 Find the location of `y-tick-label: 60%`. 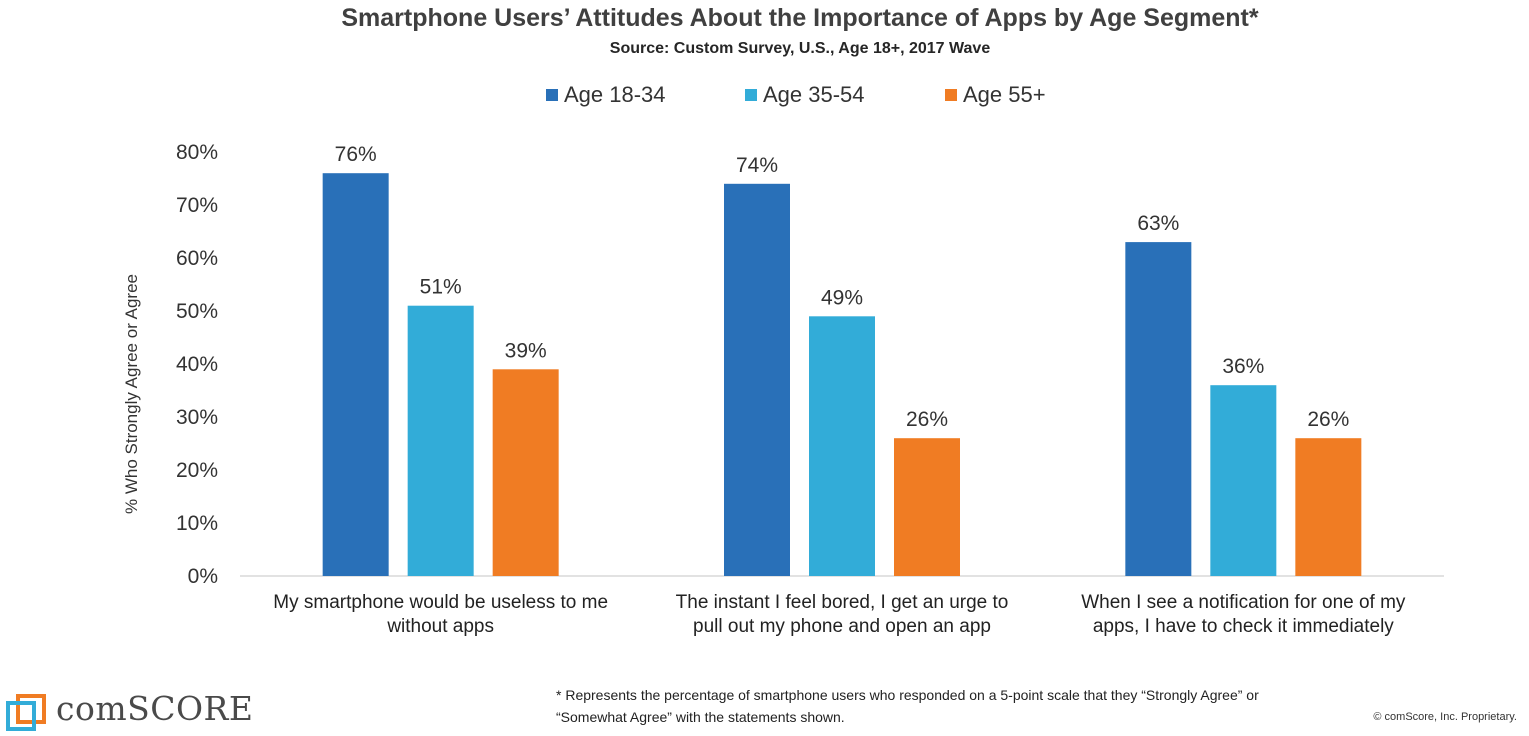

y-tick-label: 60% is located at coordinates (197, 258).